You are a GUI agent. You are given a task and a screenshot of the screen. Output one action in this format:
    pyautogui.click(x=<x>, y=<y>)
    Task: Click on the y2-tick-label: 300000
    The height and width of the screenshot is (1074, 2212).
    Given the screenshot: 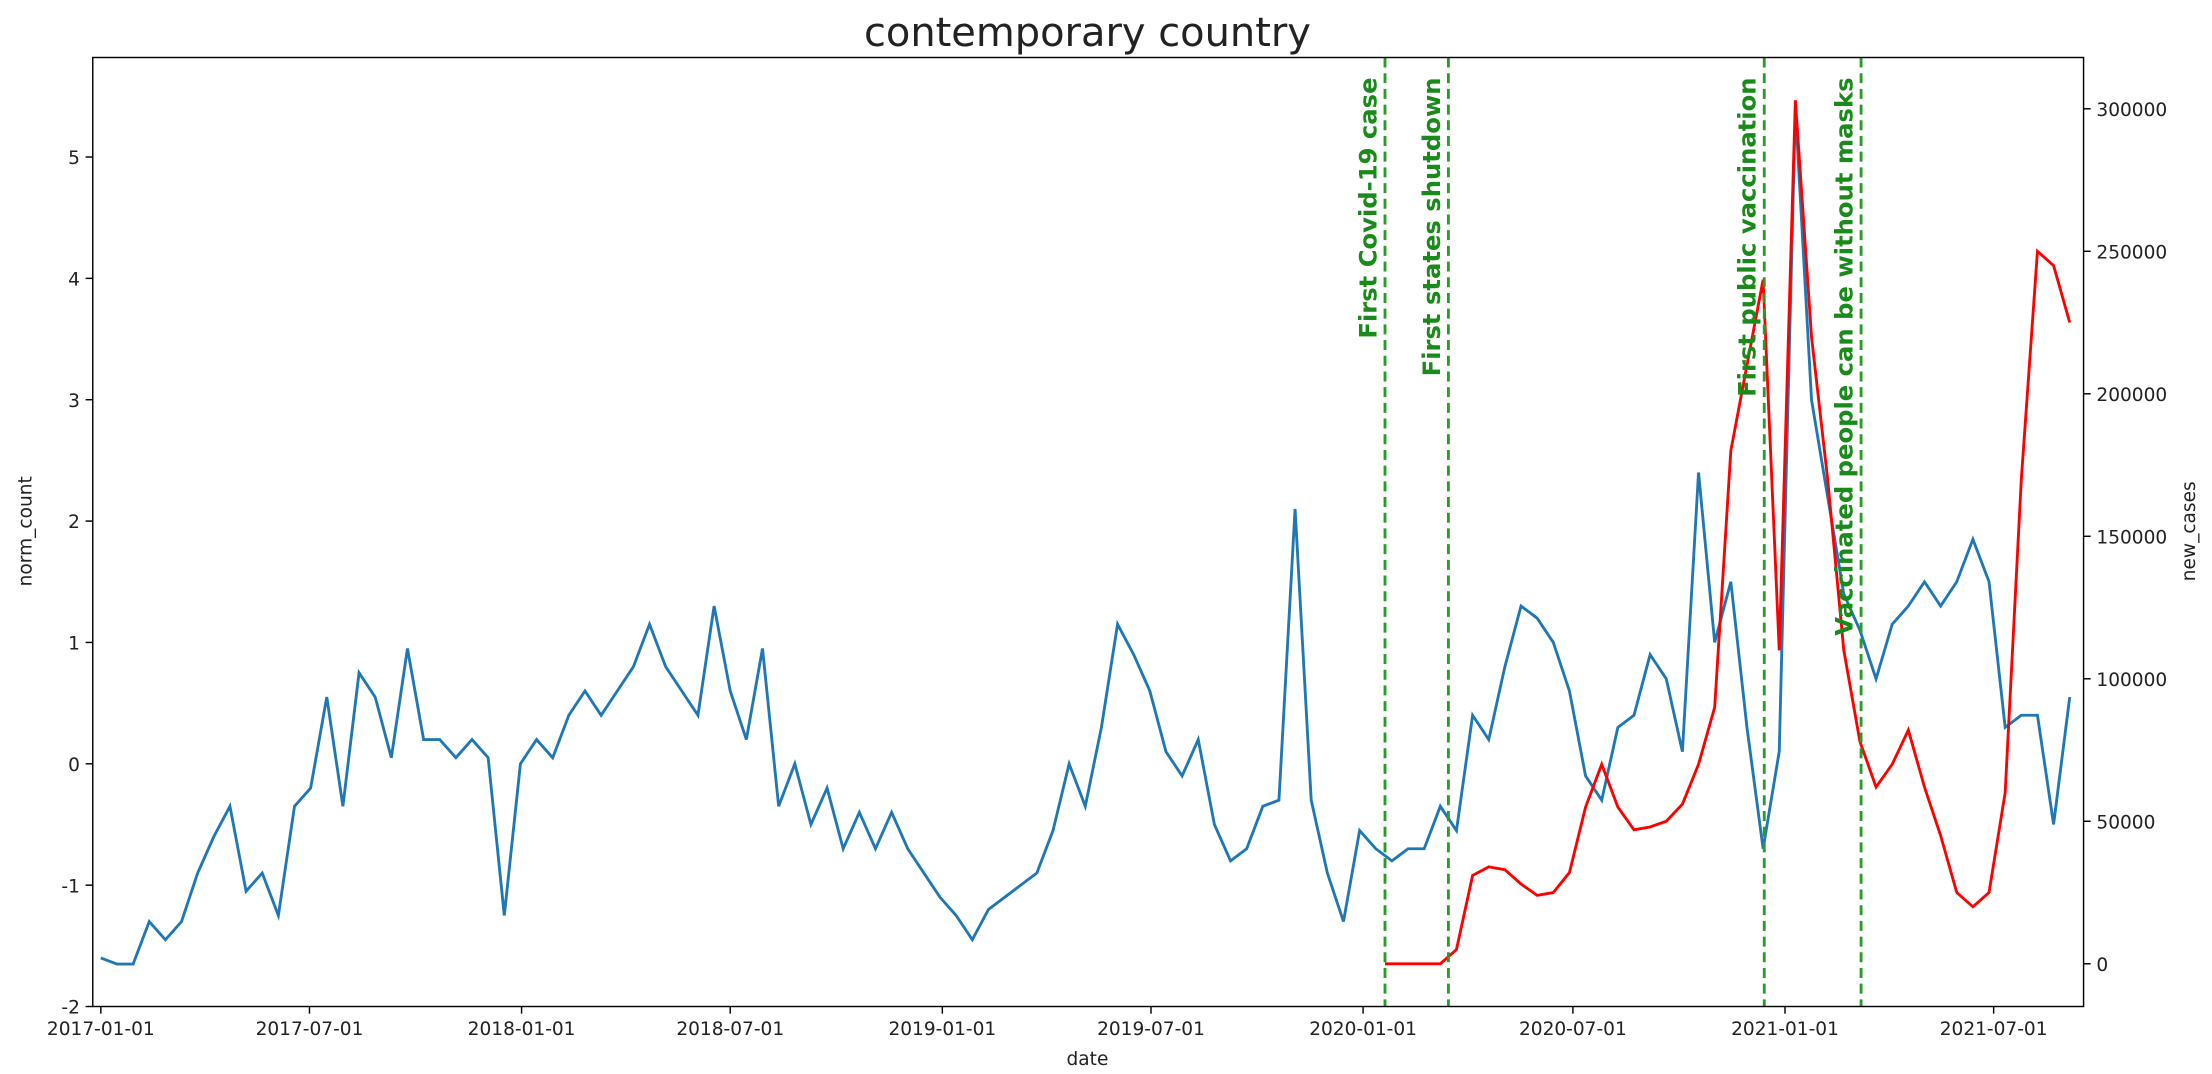 What is the action you would take?
    pyautogui.click(x=2131, y=110)
    